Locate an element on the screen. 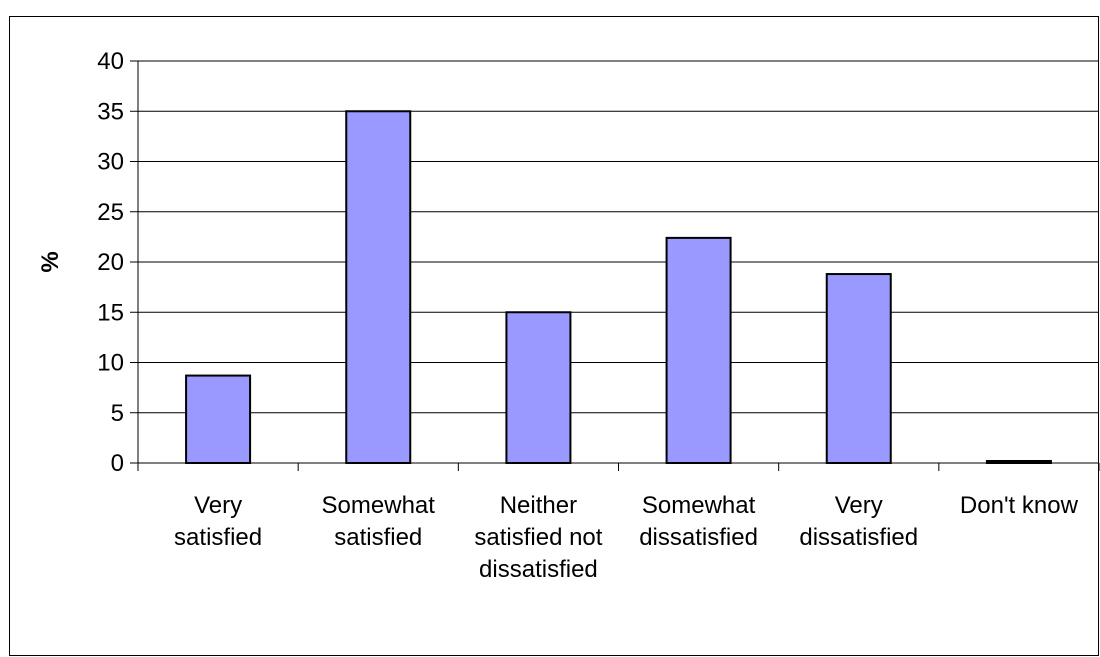  x-category-label: Very dissatisfied is located at coordinates (858, 521).